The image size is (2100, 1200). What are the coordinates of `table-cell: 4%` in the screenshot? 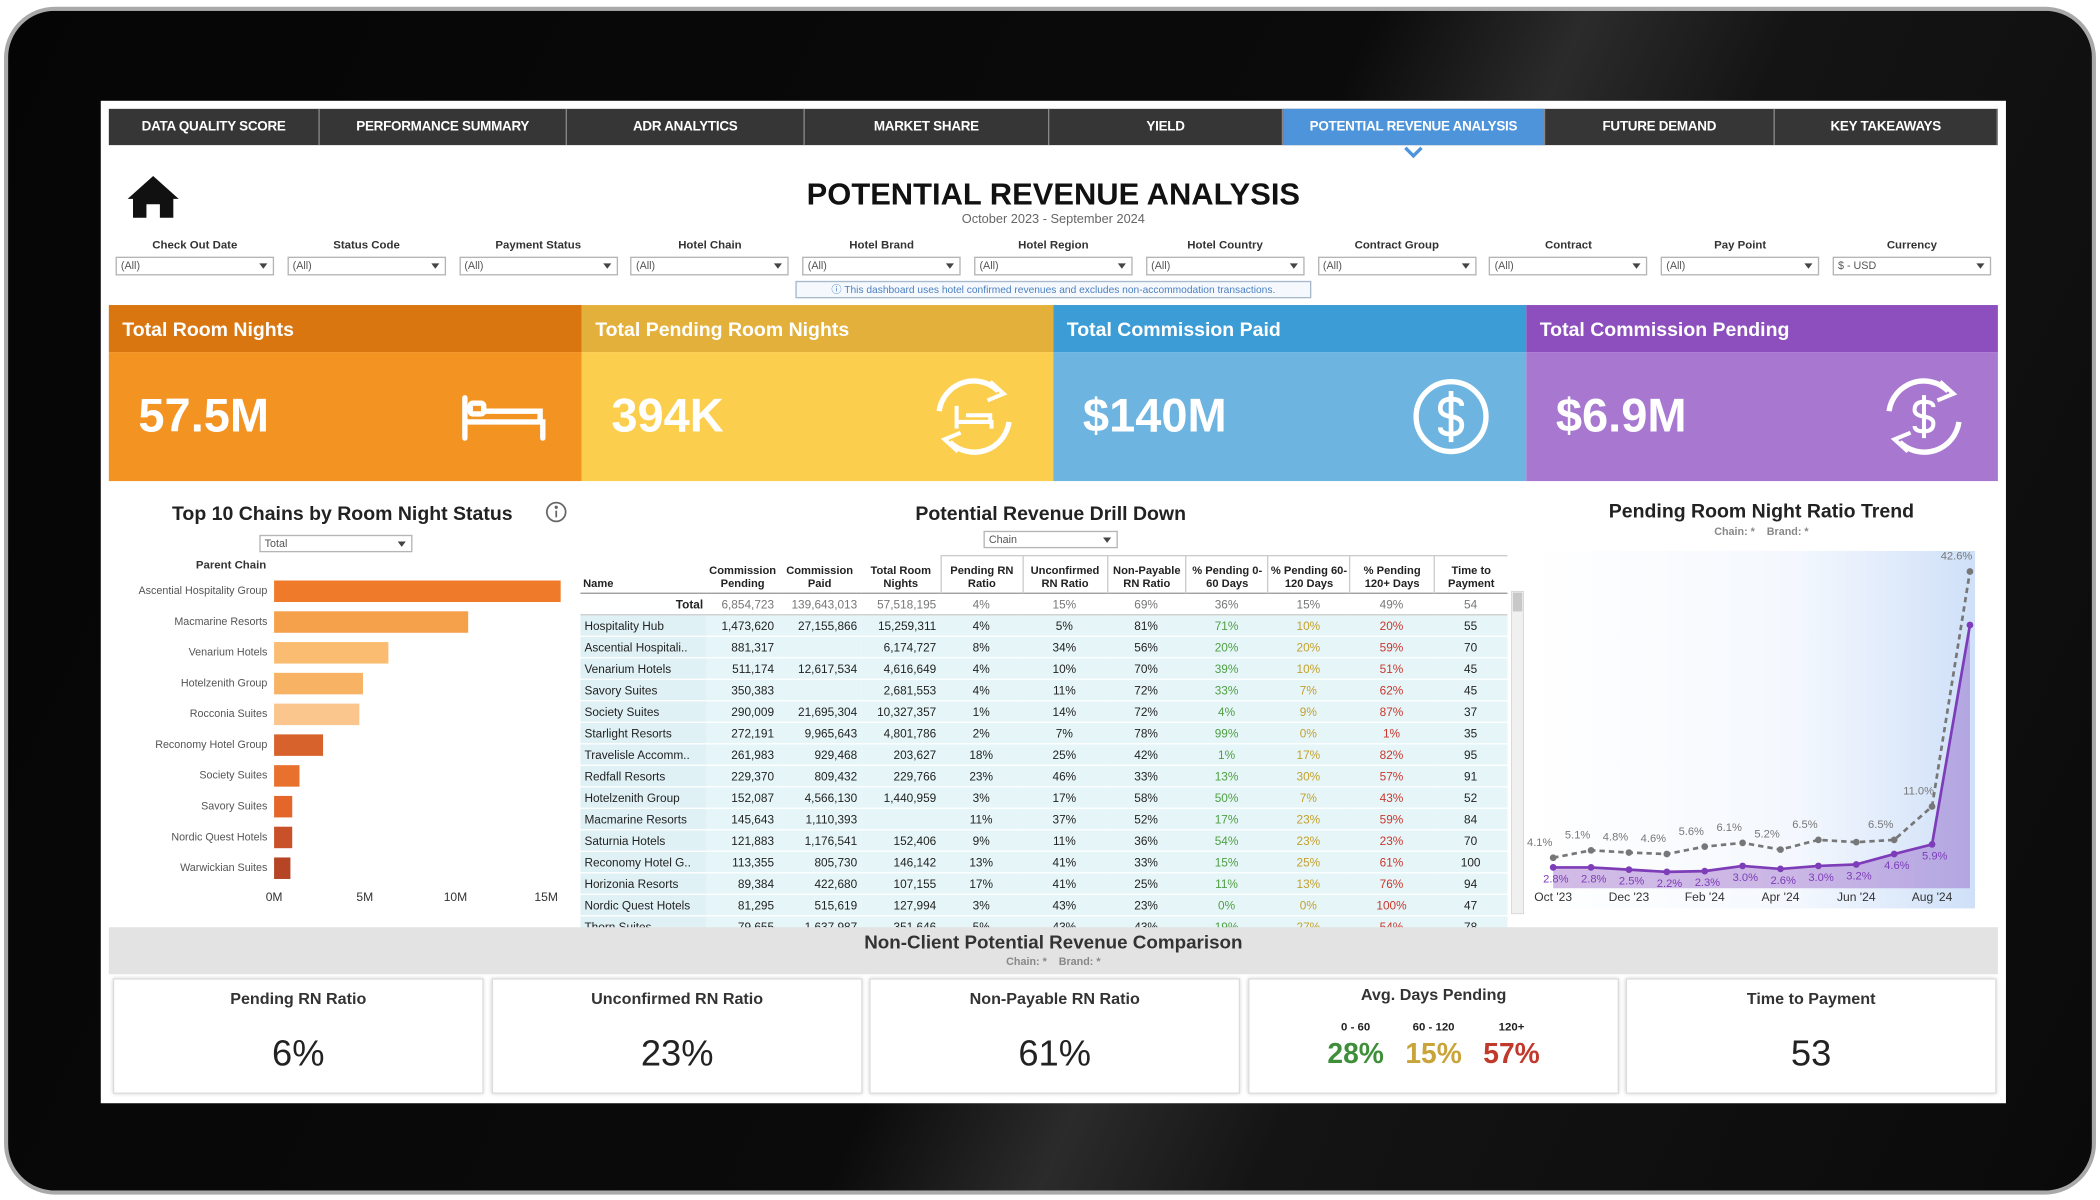 It's located at (981, 626).